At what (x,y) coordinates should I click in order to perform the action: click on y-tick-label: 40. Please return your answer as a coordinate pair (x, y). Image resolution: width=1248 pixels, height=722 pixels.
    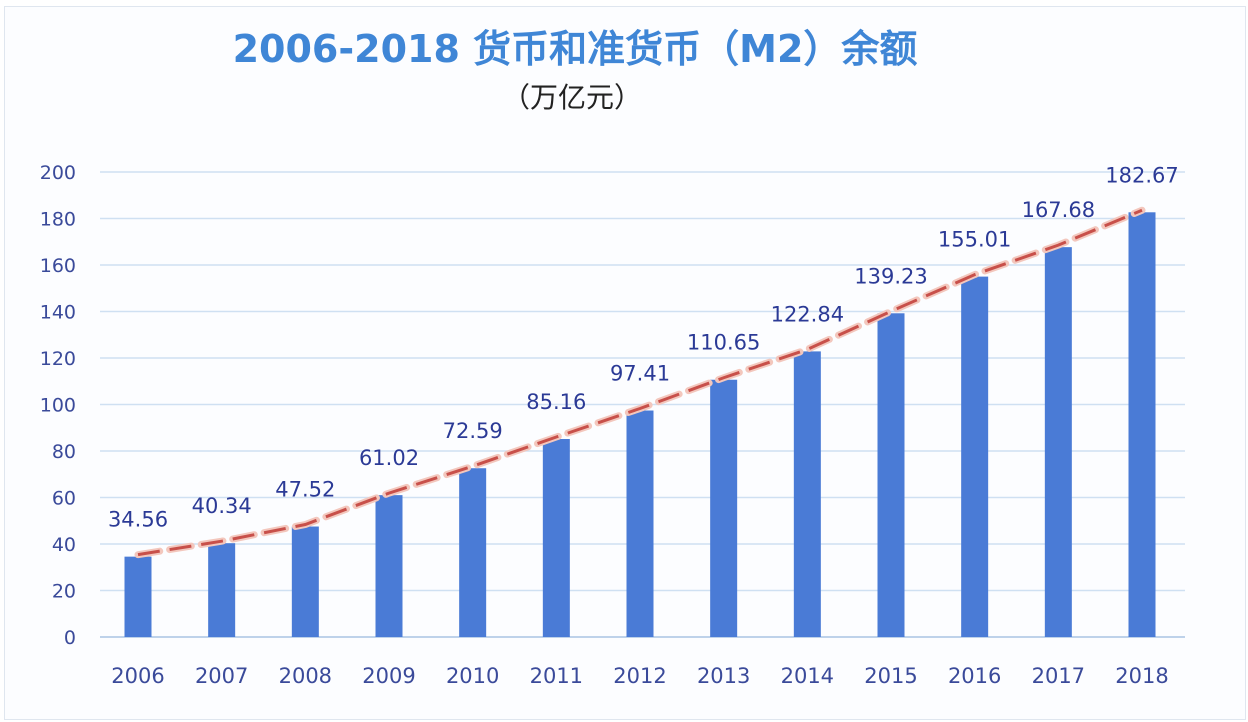
    Looking at the image, I should click on (64, 545).